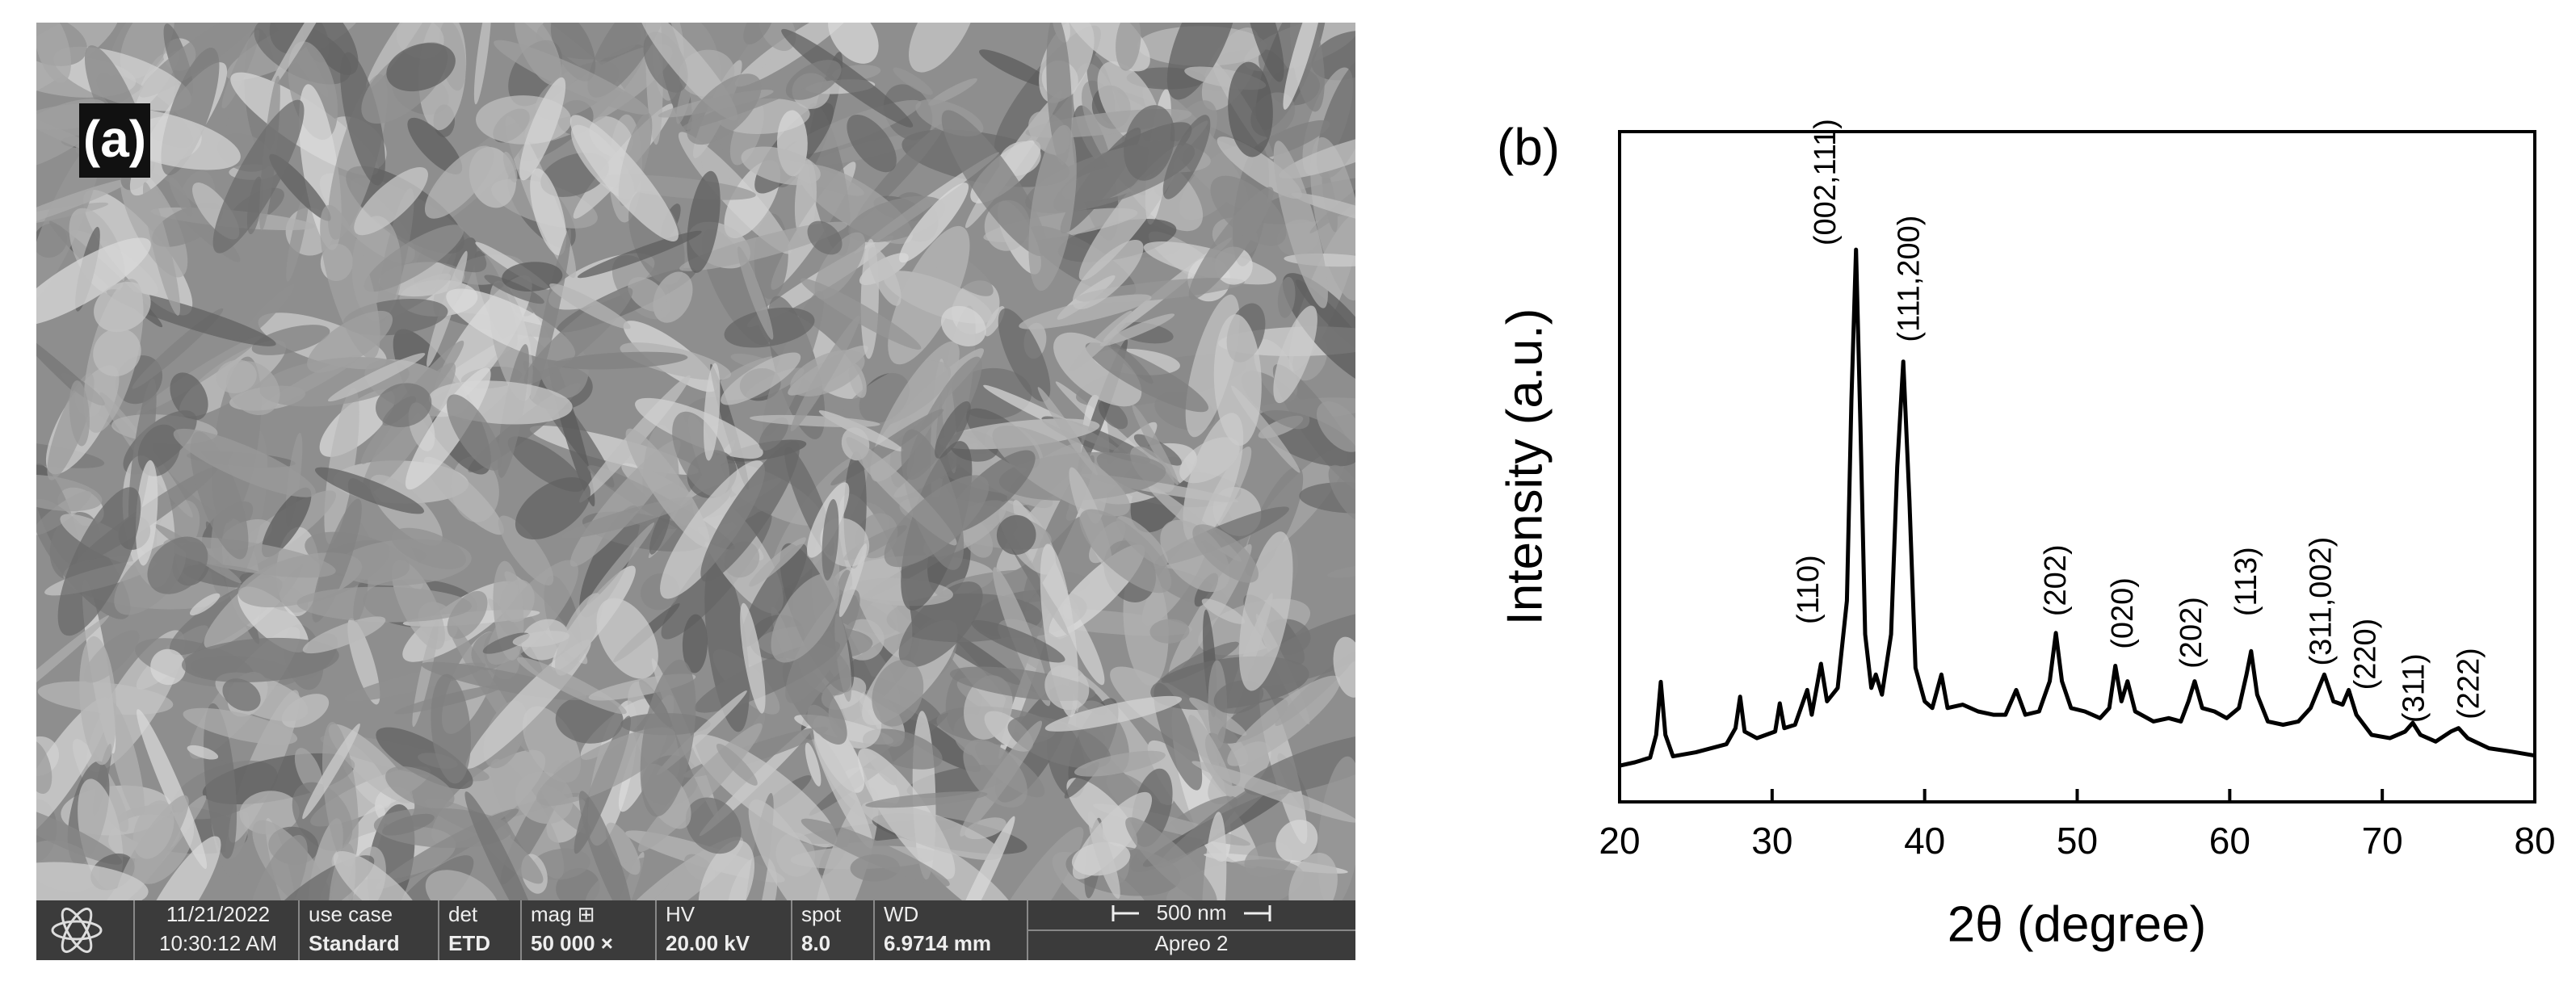  Describe the element at coordinates (1809, 589) in the screenshot. I see `peak-label: (110)` at that location.